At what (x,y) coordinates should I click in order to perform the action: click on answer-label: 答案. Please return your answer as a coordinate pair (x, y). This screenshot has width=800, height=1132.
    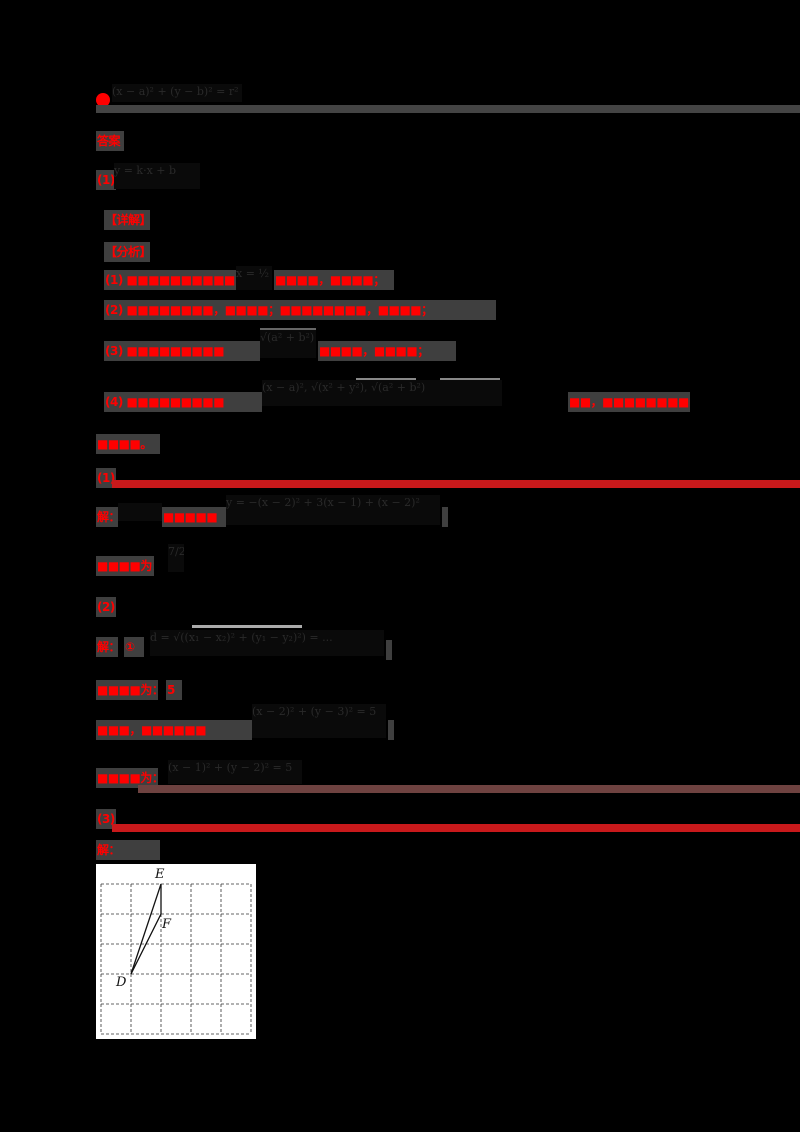
    Looking at the image, I should click on (110, 141).